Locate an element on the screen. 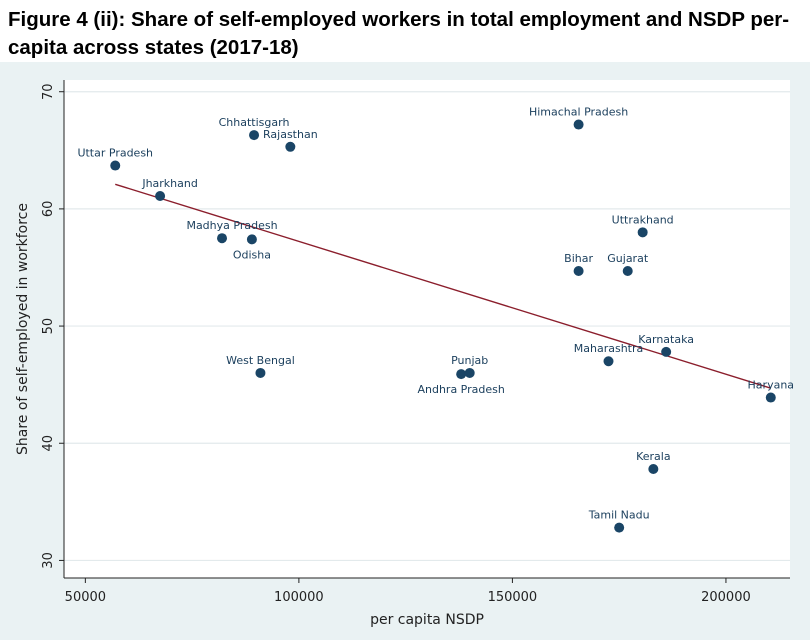  x-tick-label: 50000 is located at coordinates (85, 597).